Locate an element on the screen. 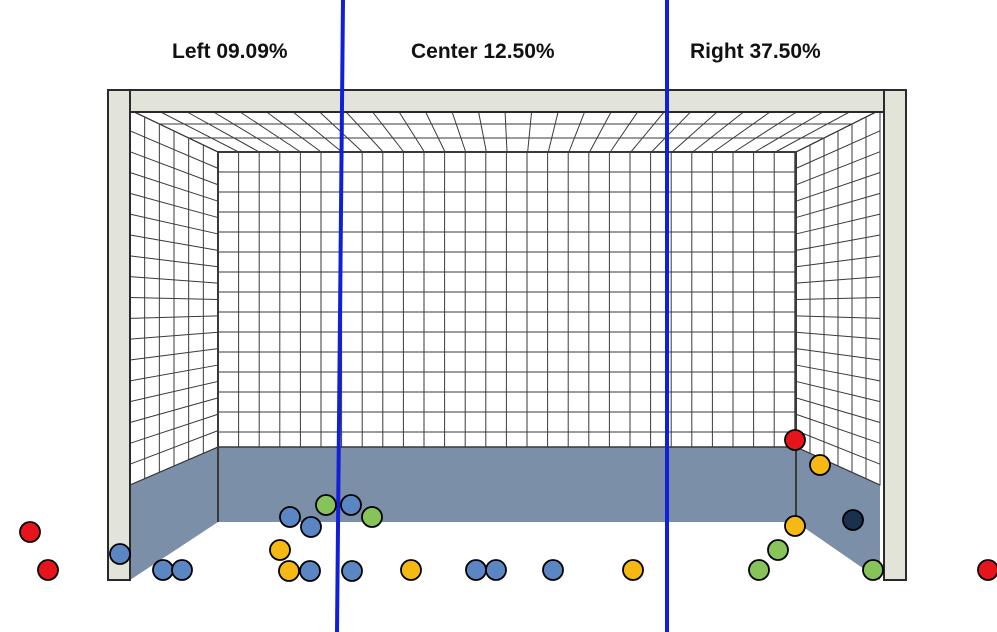 This screenshot has height=632, width=997. zone-label-center: Center 12.50% is located at coordinates (483, 51).